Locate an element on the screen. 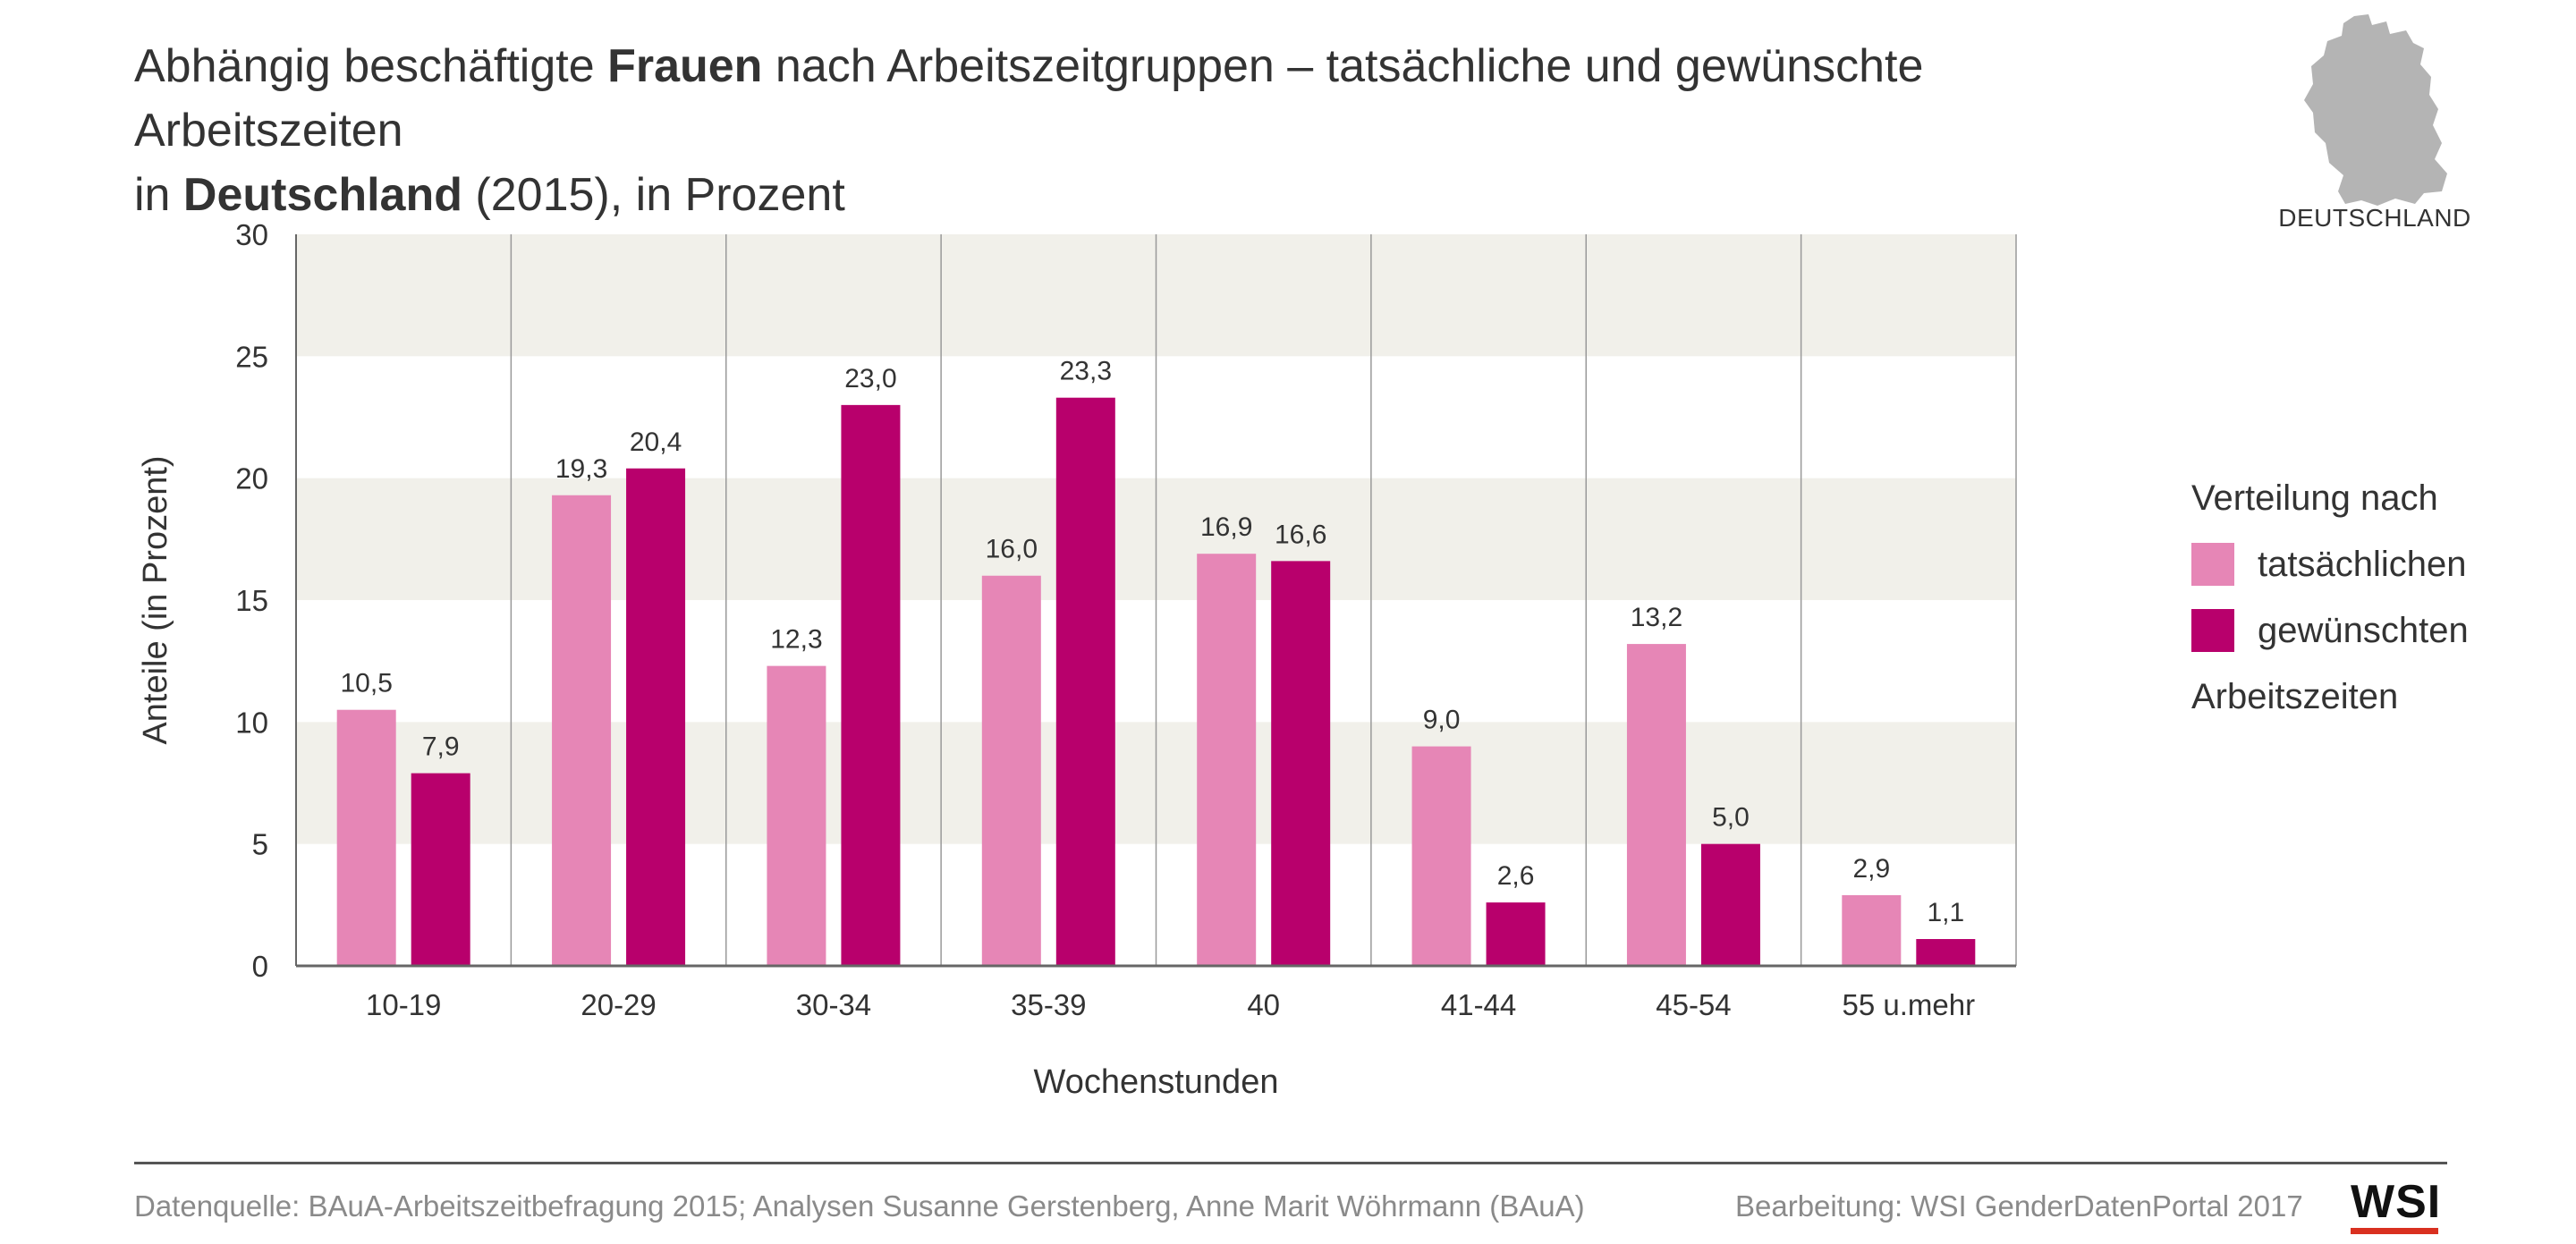 This screenshot has height=1244, width=2576. title-line-2: in Deutschland (2015), in Prozent is located at coordinates (1140, 195).